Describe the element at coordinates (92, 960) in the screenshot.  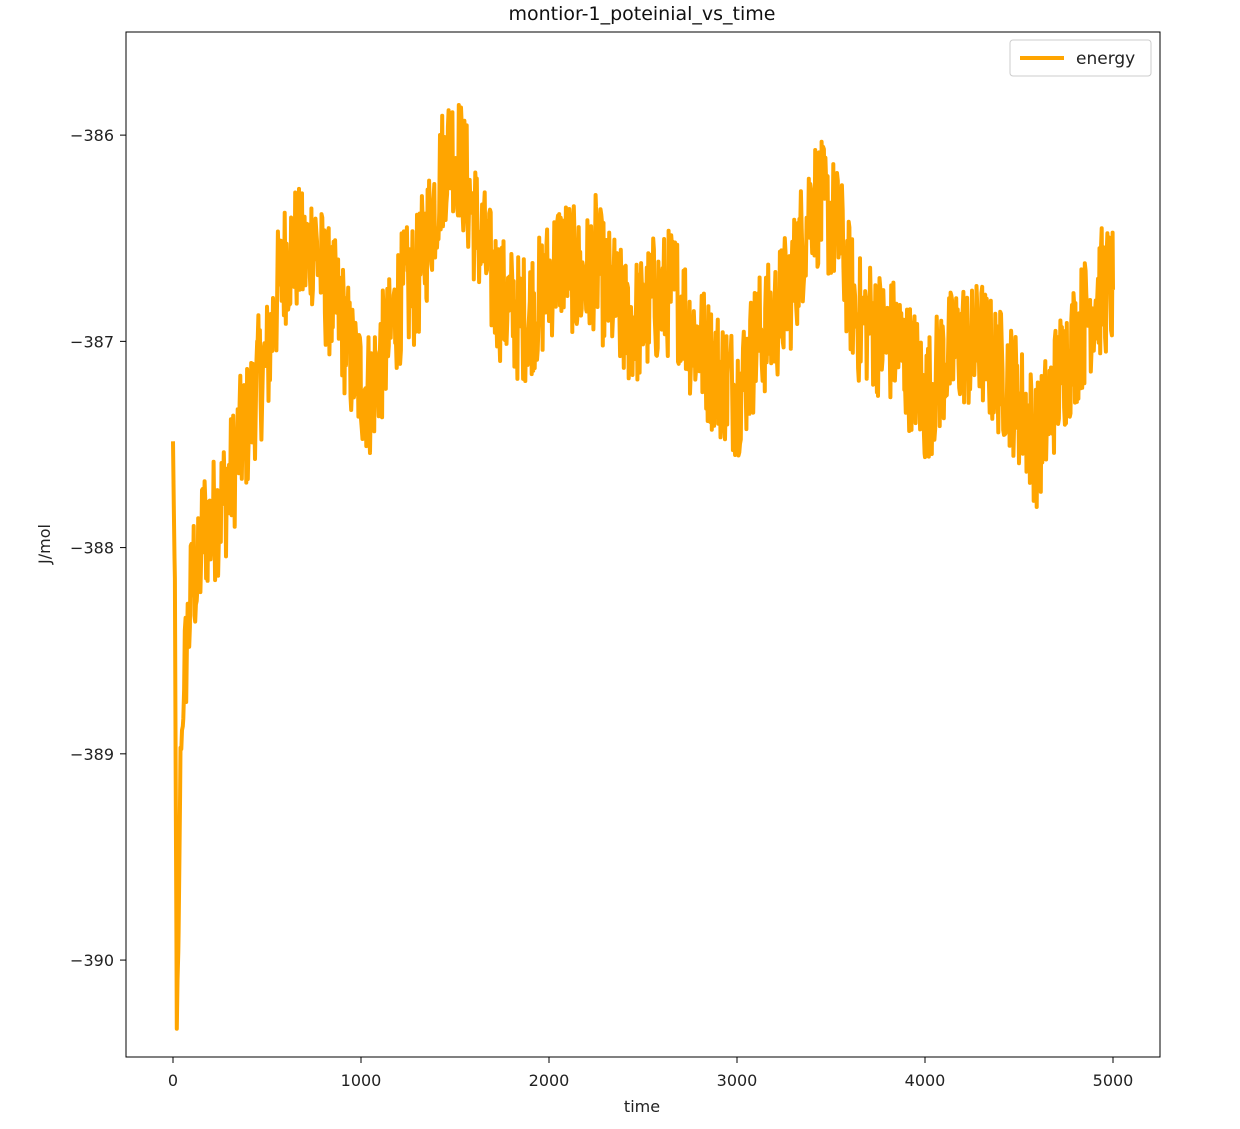
I see `y-tick-label: −390` at that location.